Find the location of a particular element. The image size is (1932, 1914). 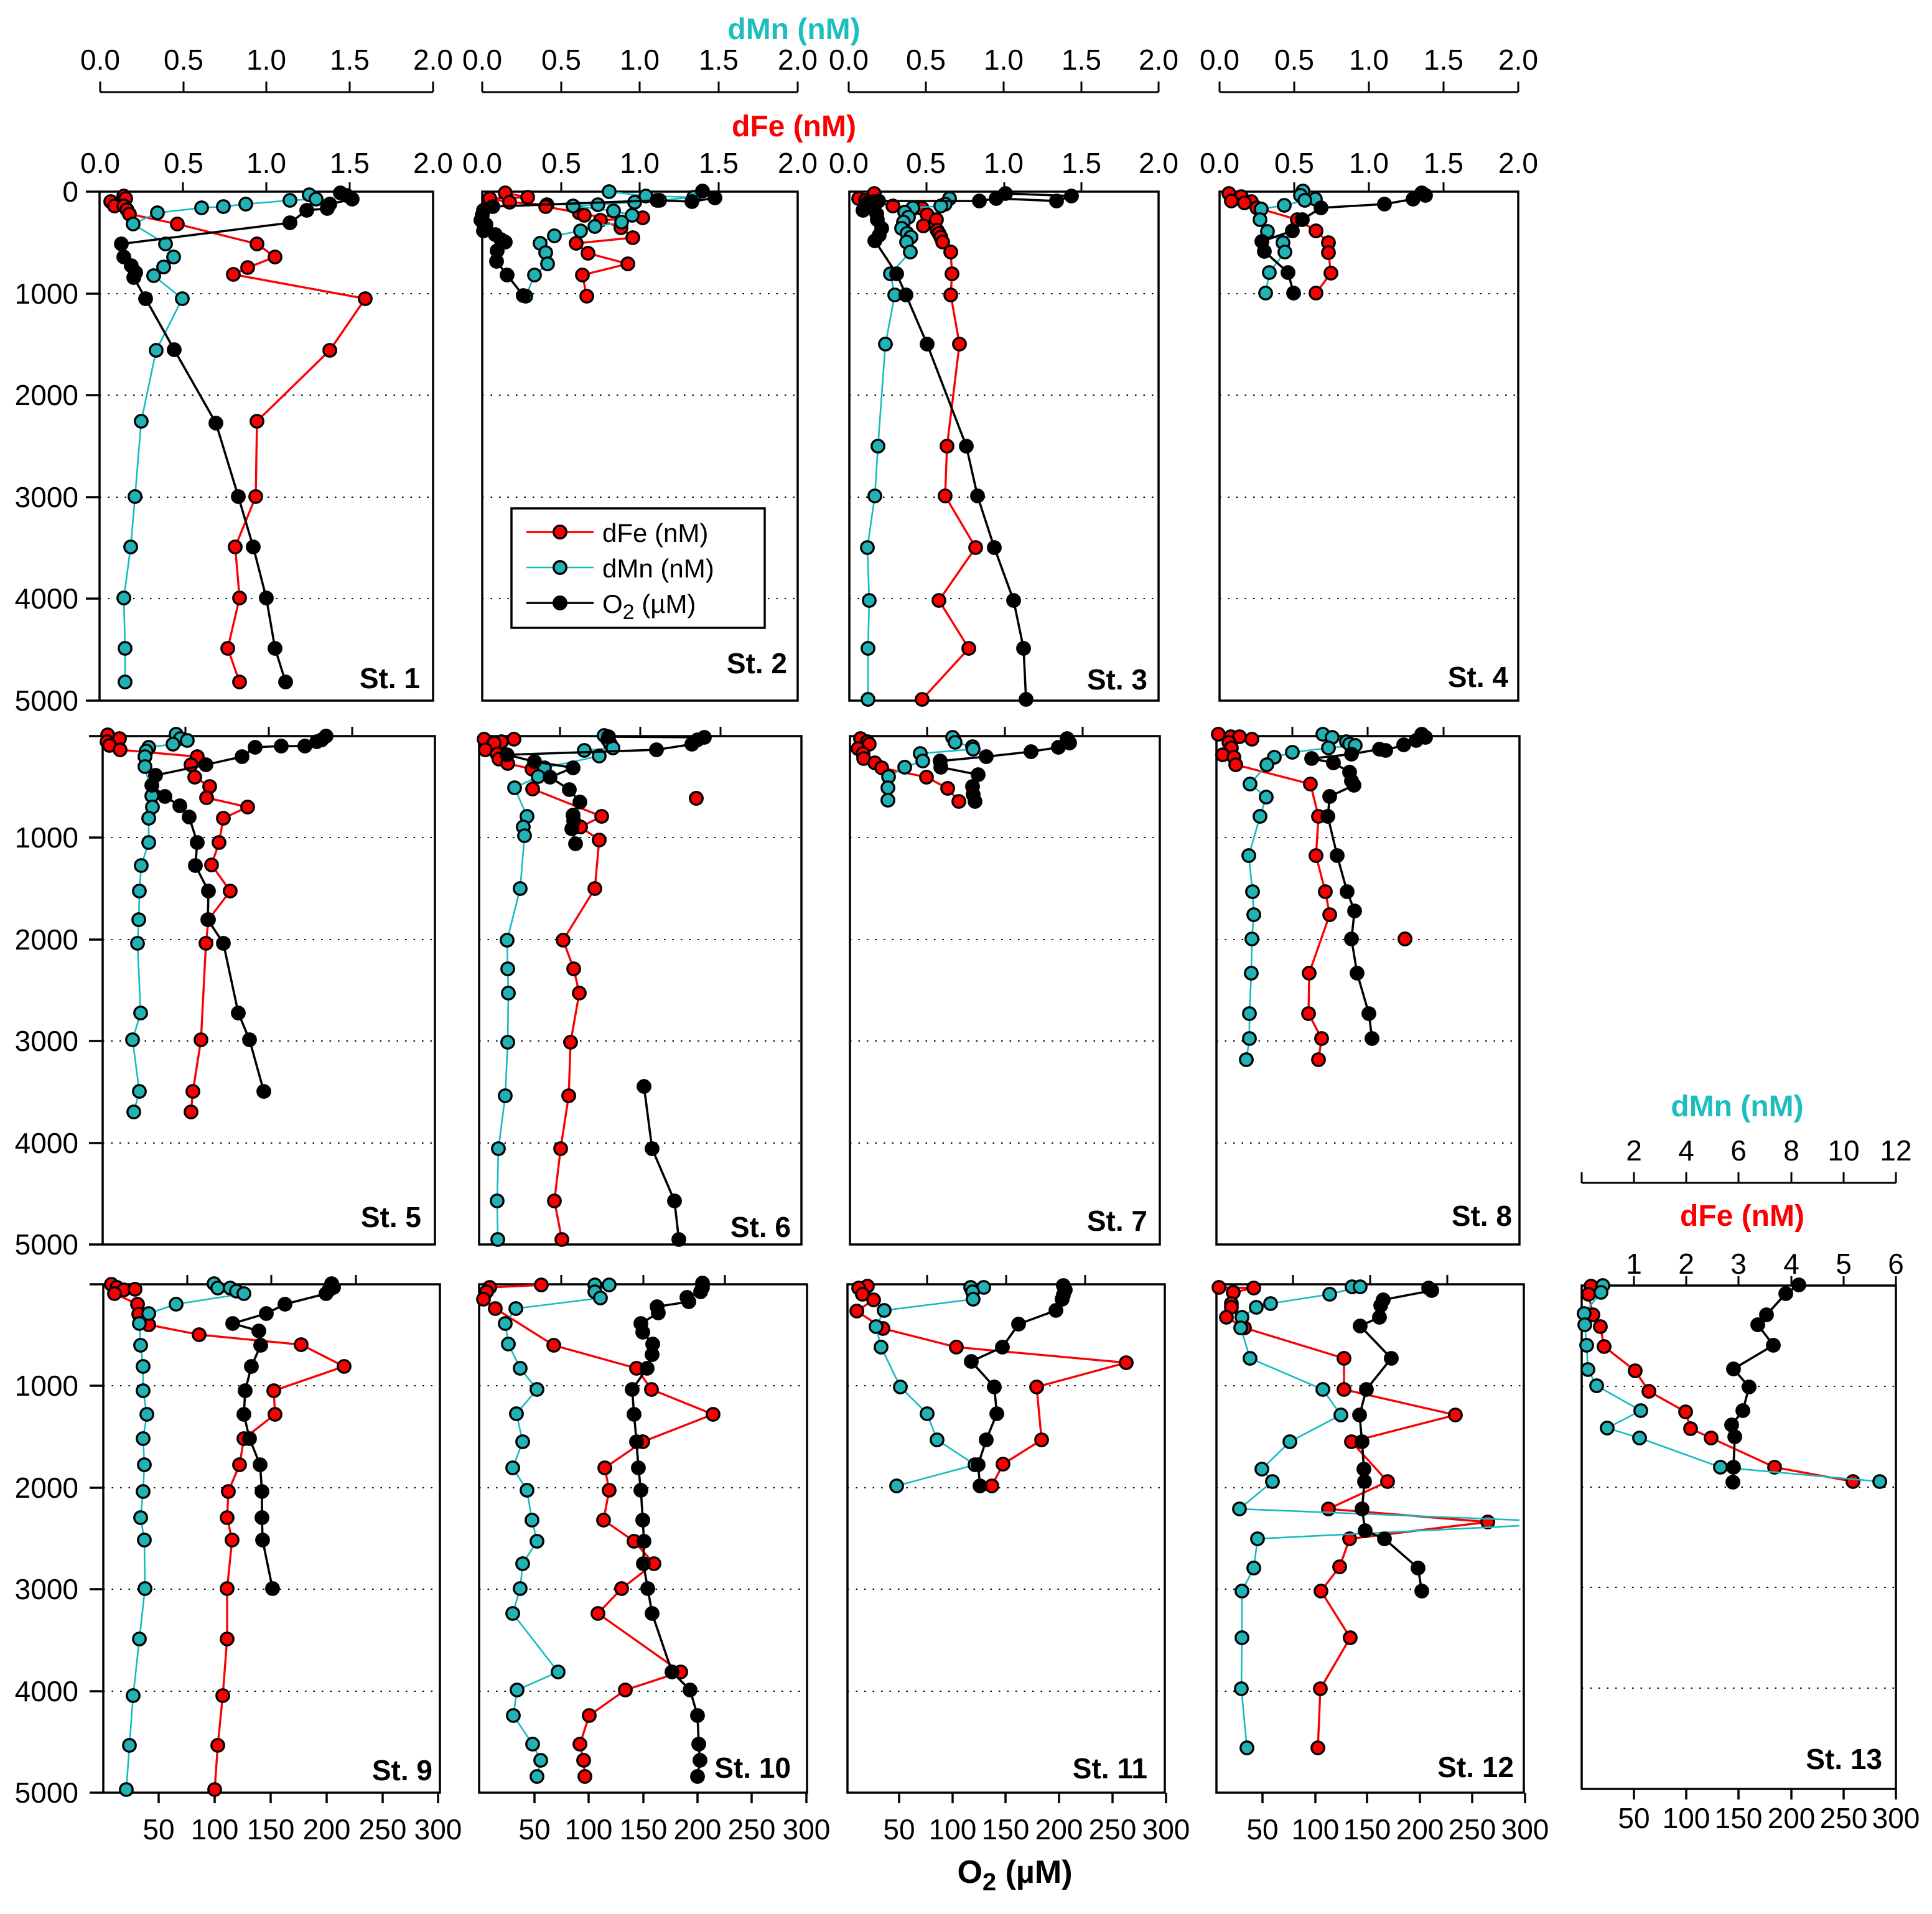

svg-text: St. 9 is located at coordinates (402, 1770).